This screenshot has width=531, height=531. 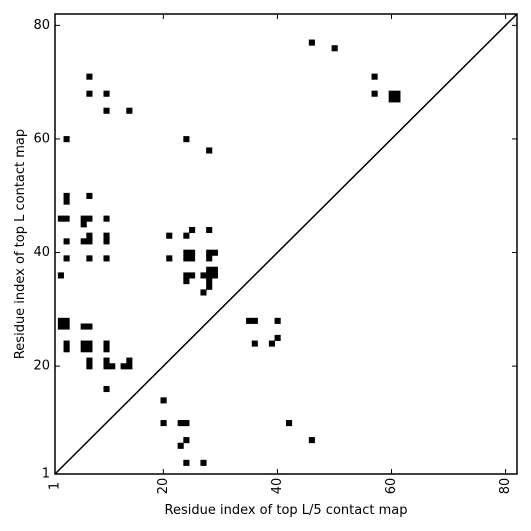 What do you see at coordinates (391, 486) in the screenshot?
I see `x-tick-label: 60` at bounding box center [391, 486].